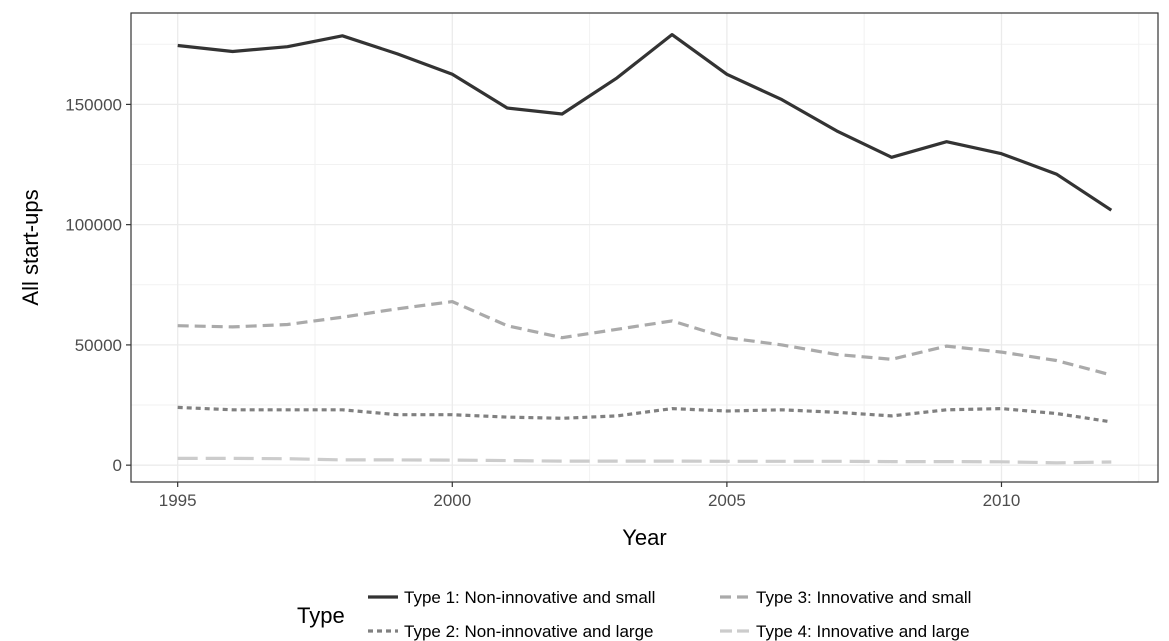 Image resolution: width=1169 pixels, height=641 pixels. What do you see at coordinates (863, 597) in the screenshot?
I see `legend-label-type-3: Type 3: Innovative and small` at bounding box center [863, 597].